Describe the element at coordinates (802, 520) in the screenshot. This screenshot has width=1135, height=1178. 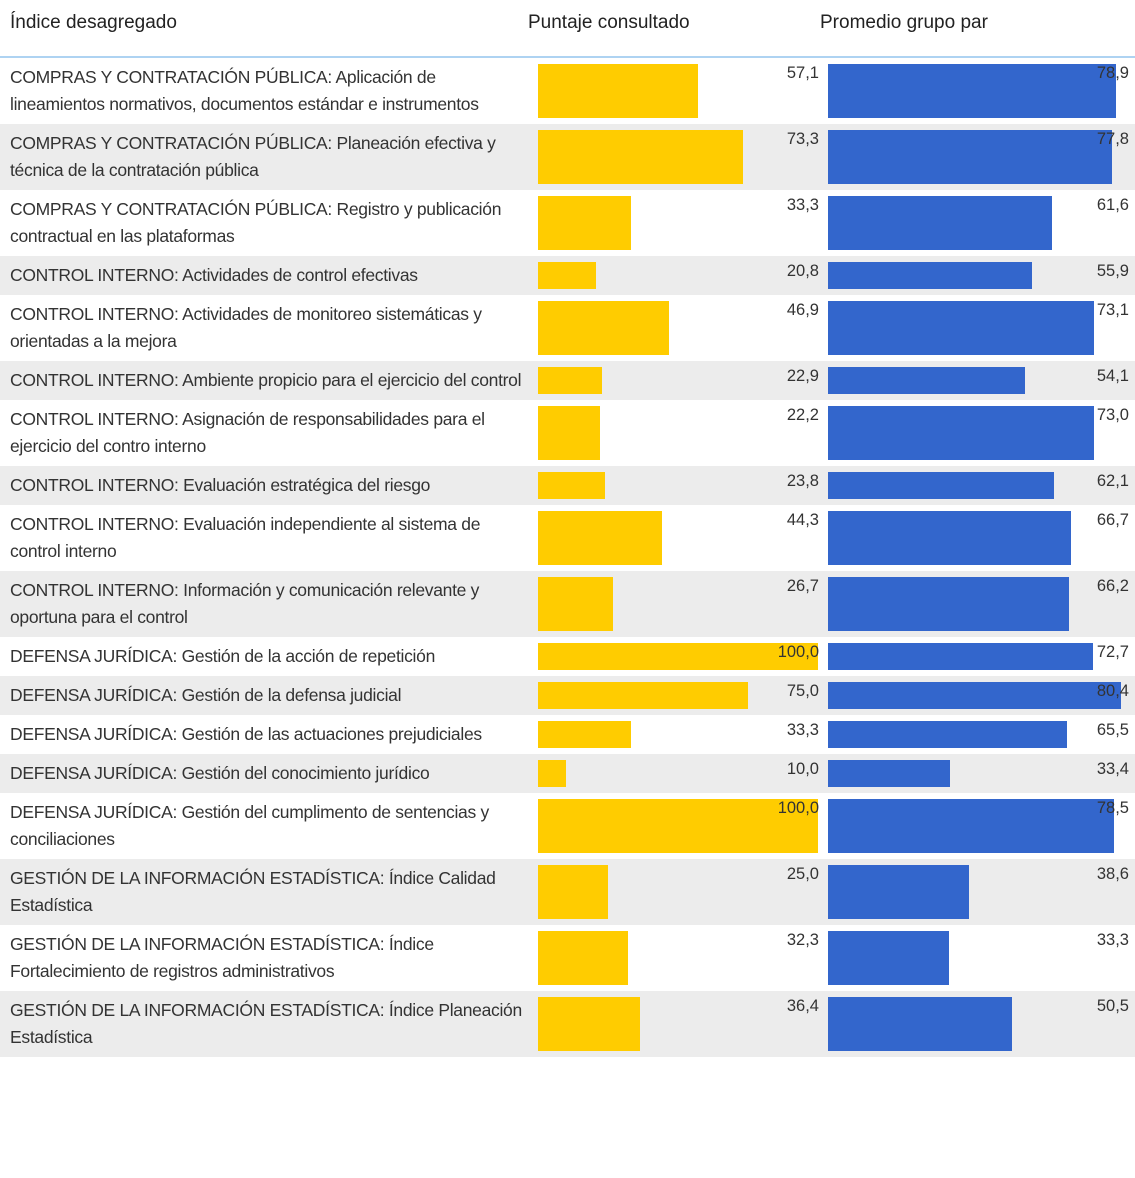
I see `score-value: 44,3` at that location.